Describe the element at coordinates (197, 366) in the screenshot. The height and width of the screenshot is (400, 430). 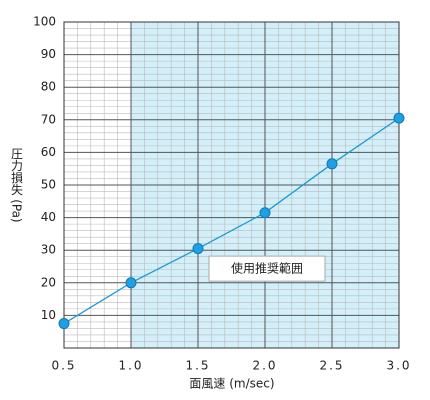
I see `x-tick-label: 1.5` at that location.